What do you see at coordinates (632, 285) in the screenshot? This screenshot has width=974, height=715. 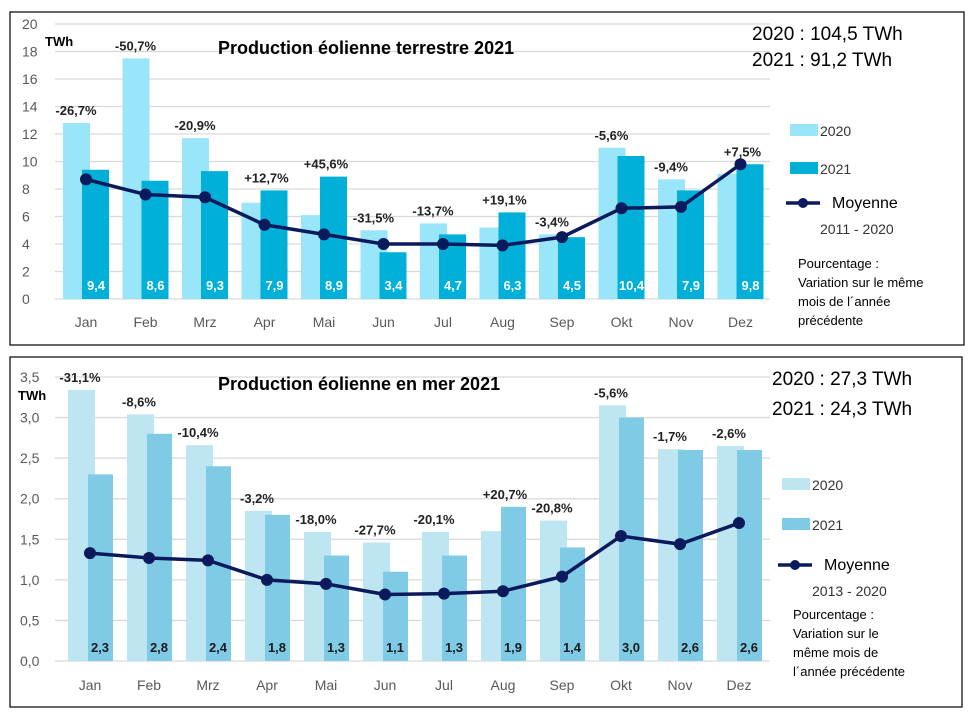 I see `data-label-2021: 10,4` at bounding box center [632, 285].